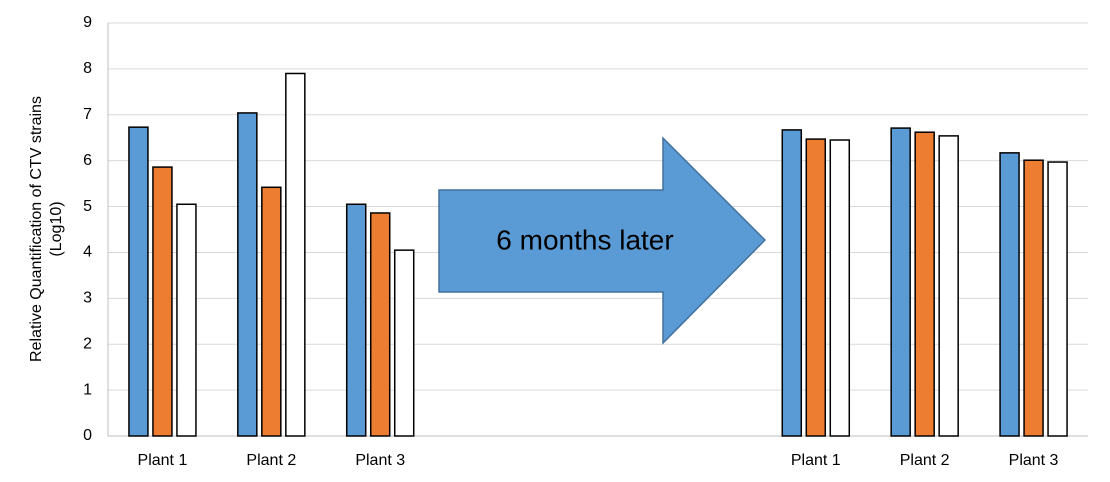 The width and height of the screenshot is (1110, 482). Describe the element at coordinates (87, 252) in the screenshot. I see `y-tick-label: 4` at that location.